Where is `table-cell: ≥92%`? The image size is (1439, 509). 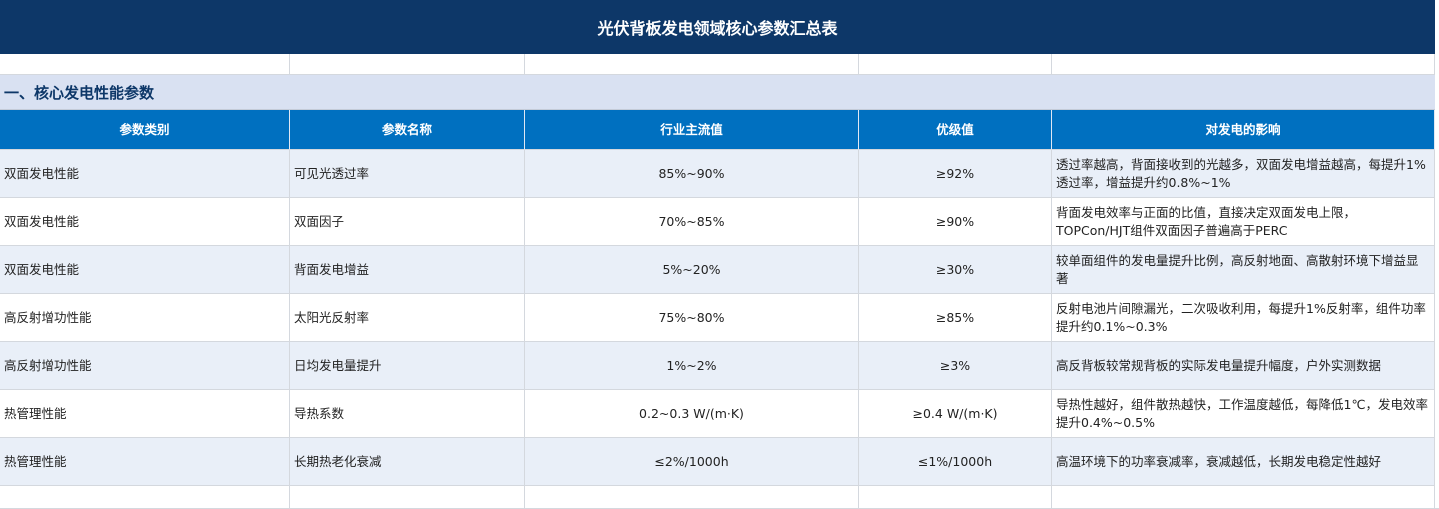 table-cell: ≥92% is located at coordinates (955, 174).